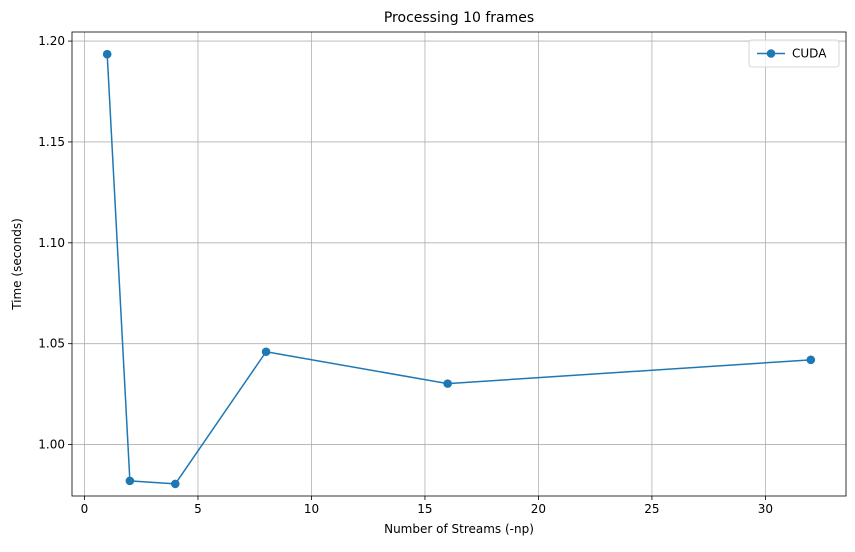 The height and width of the screenshot is (552, 855). I want to click on legend-box, so click(794, 53).